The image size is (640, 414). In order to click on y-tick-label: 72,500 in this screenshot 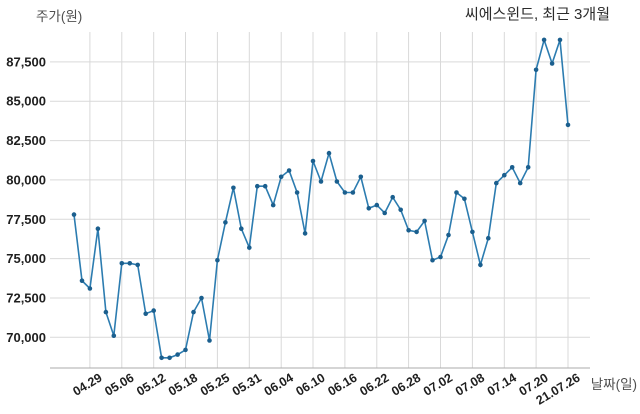, I will do `click(26, 298)`.